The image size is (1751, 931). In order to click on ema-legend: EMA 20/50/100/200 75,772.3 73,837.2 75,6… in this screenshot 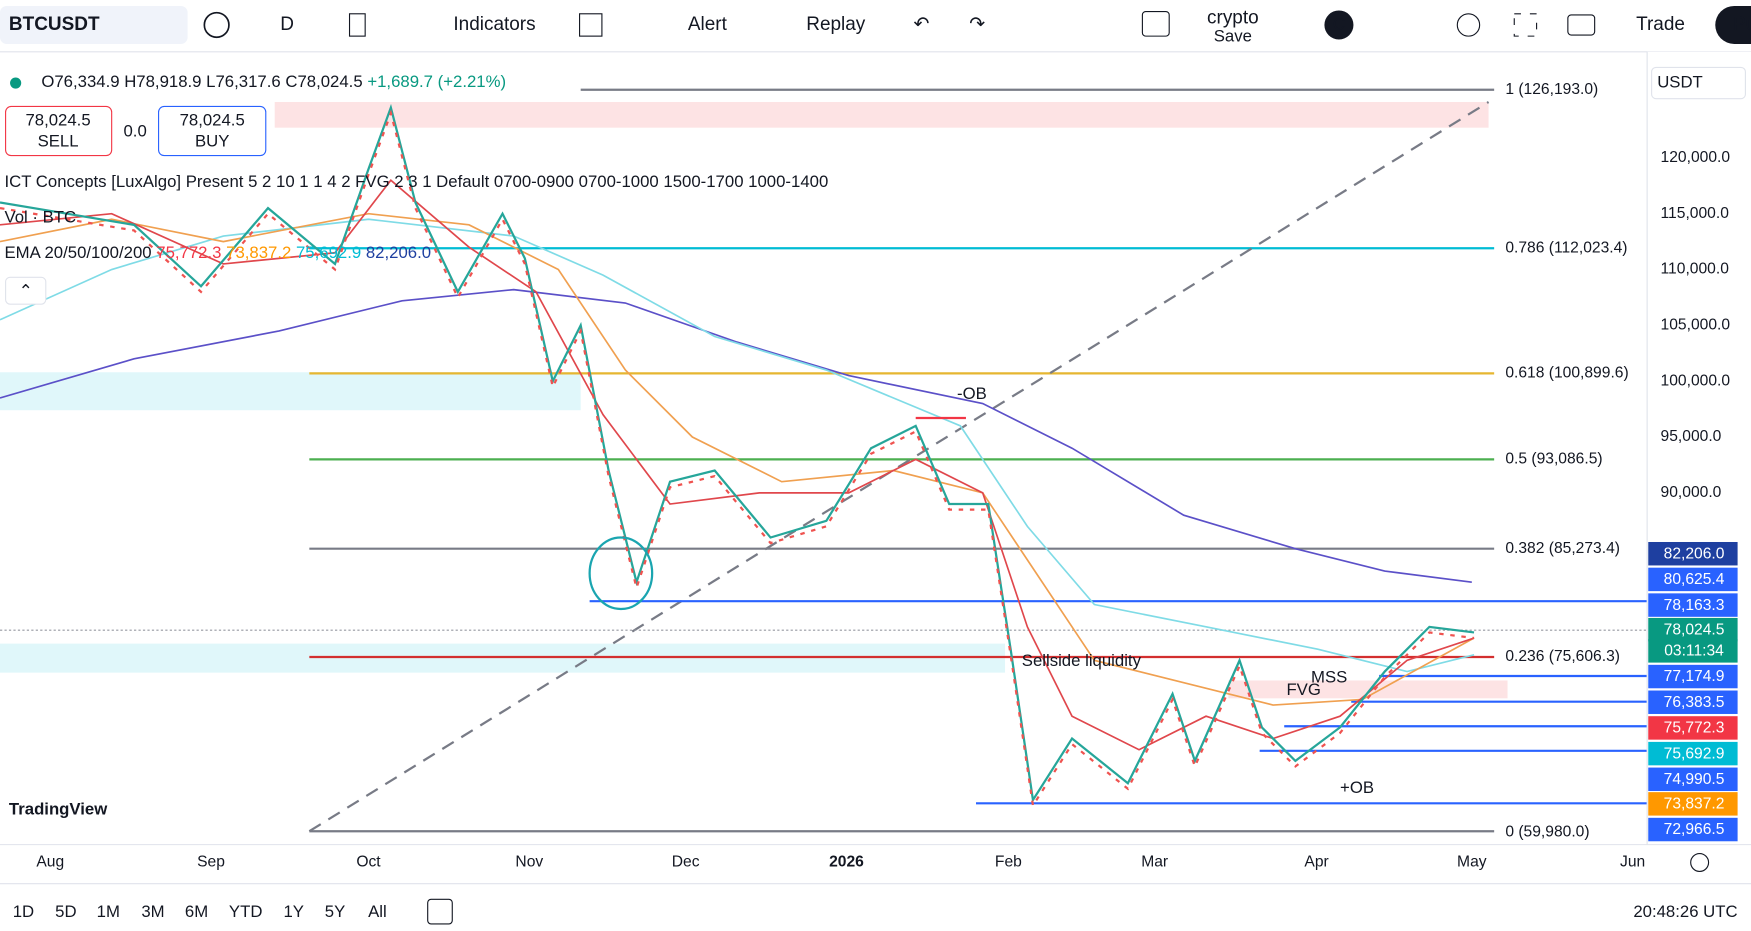, I will do `click(217, 252)`.